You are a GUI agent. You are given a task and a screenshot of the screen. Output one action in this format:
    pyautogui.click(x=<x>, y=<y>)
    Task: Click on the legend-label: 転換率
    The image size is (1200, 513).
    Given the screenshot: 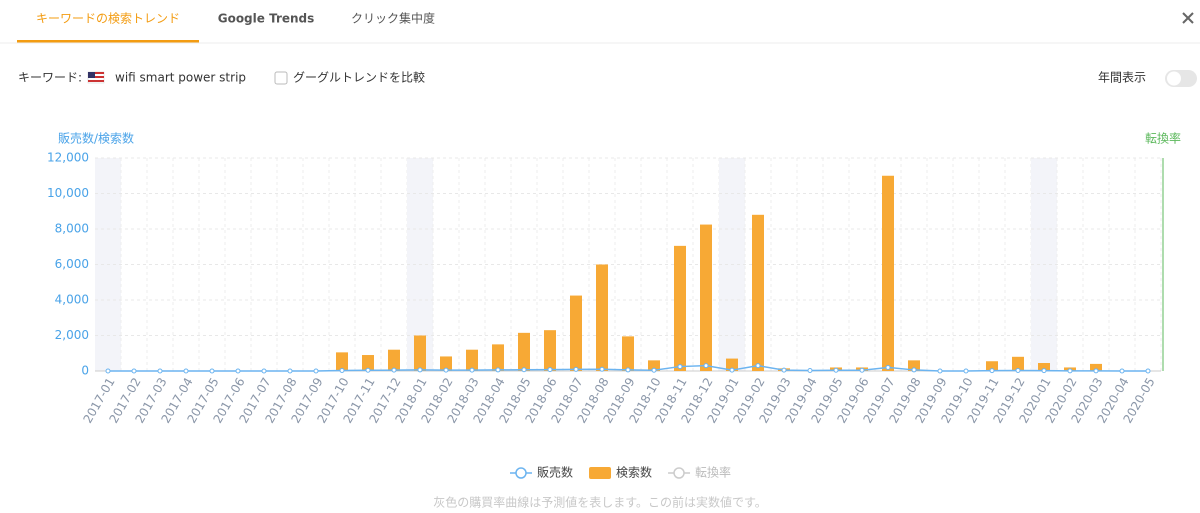 What is the action you would take?
    pyautogui.click(x=713, y=472)
    